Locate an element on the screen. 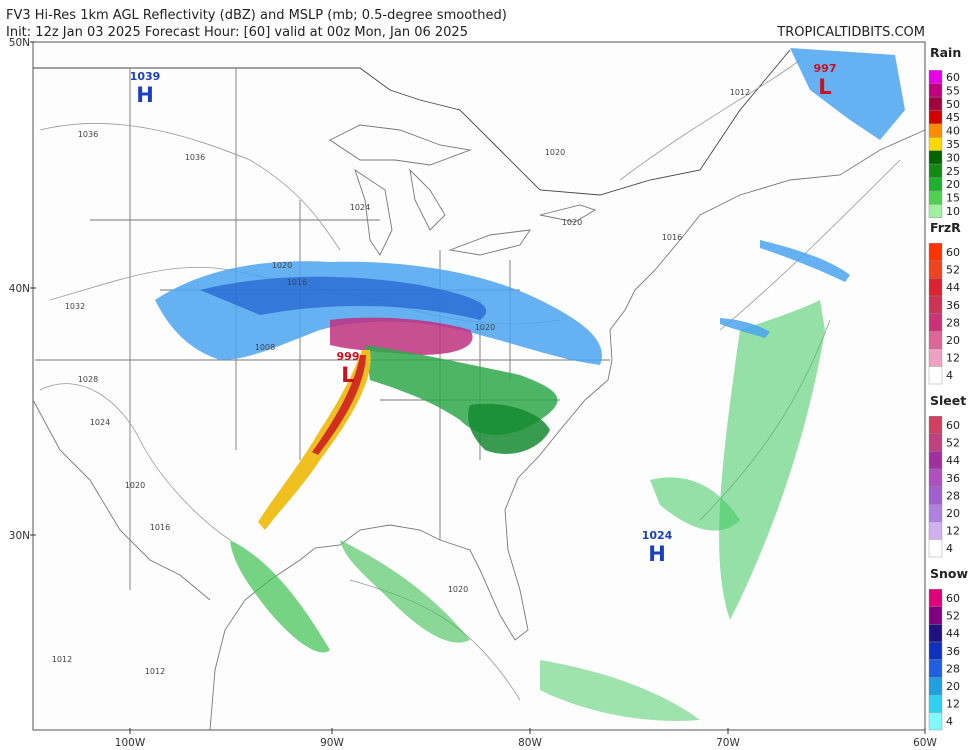 This screenshot has height=750, width=977. legend-label: 55 is located at coordinates (953, 90).